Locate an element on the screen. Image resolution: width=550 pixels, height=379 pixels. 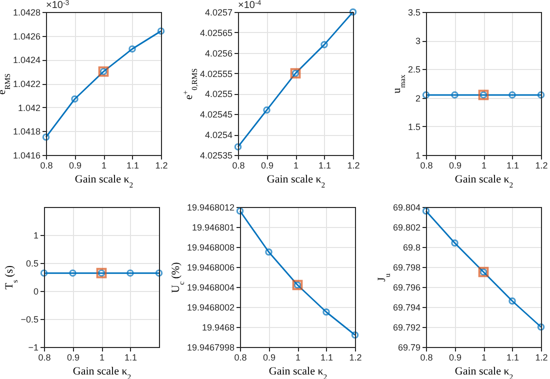
y-tick-label: 69.794 is located at coordinates (406, 307).